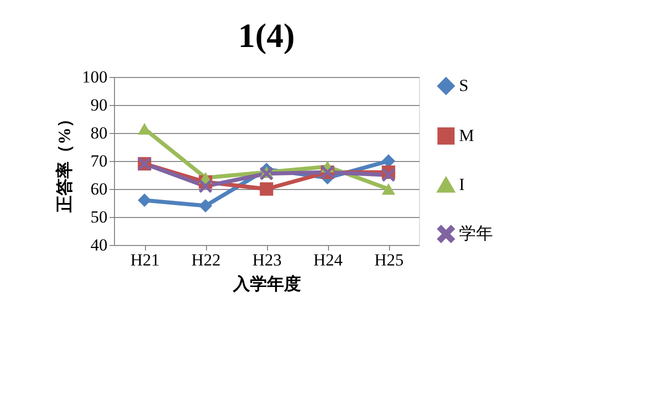  Describe the element at coordinates (99, 189) in the screenshot. I see `y-tick-label: 60` at that location.